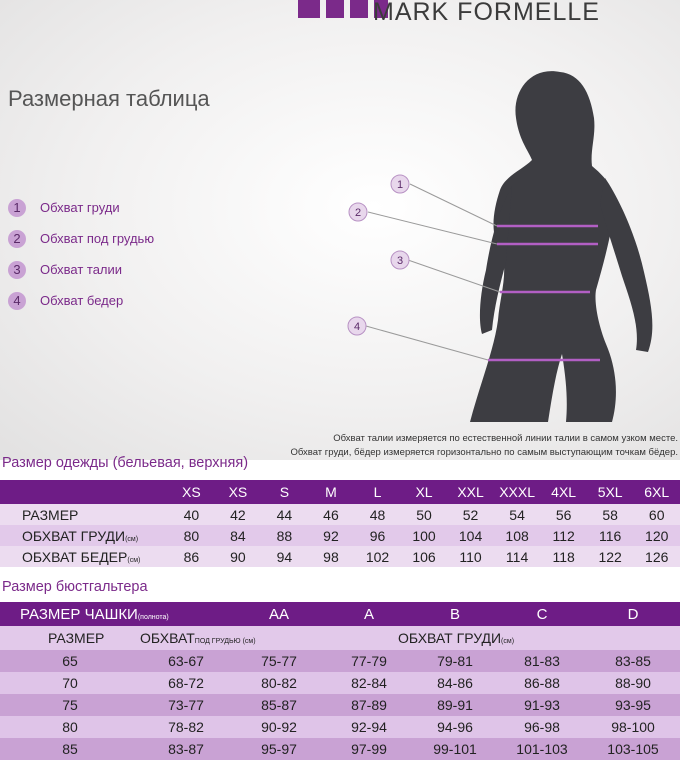 Image resolution: width=680 pixels, height=760 pixels. Describe the element at coordinates (191, 514) in the screenshot. I see `table-cell: 40` at that location.